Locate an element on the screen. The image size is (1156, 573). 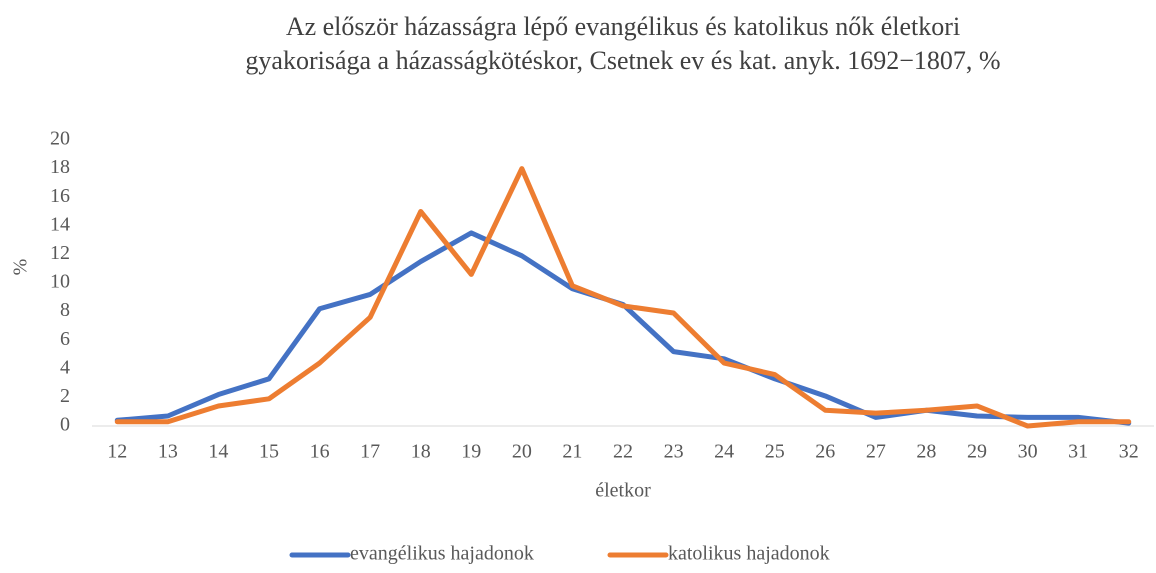
y-tick-label: 6 is located at coordinates (65, 339).